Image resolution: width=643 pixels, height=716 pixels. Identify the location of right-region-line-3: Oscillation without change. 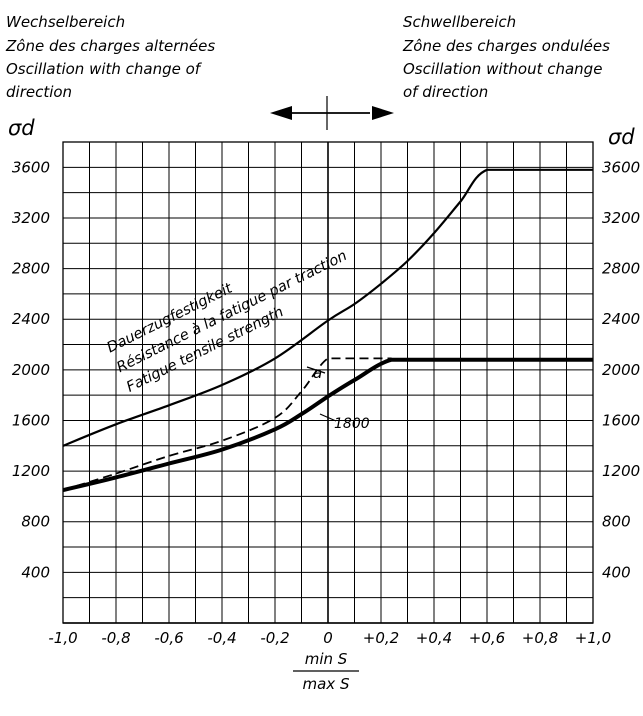
(502, 69).